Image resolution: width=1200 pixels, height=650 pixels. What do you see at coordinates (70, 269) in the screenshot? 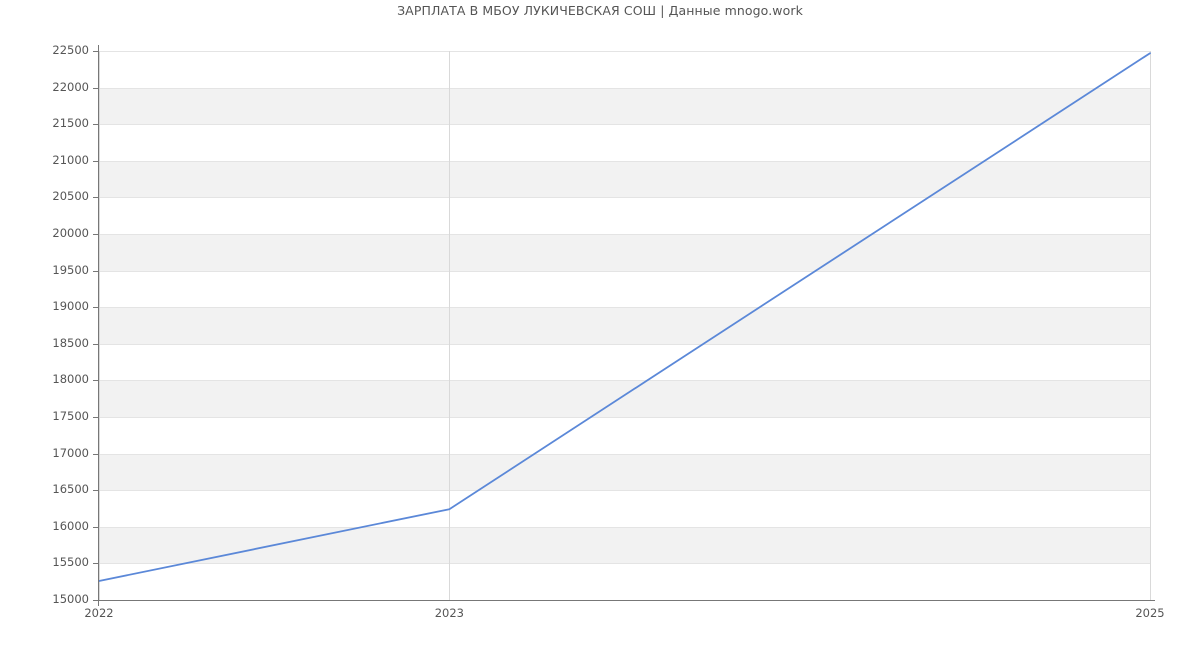
I see `y-axis-tick-label: 19500` at bounding box center [70, 269].